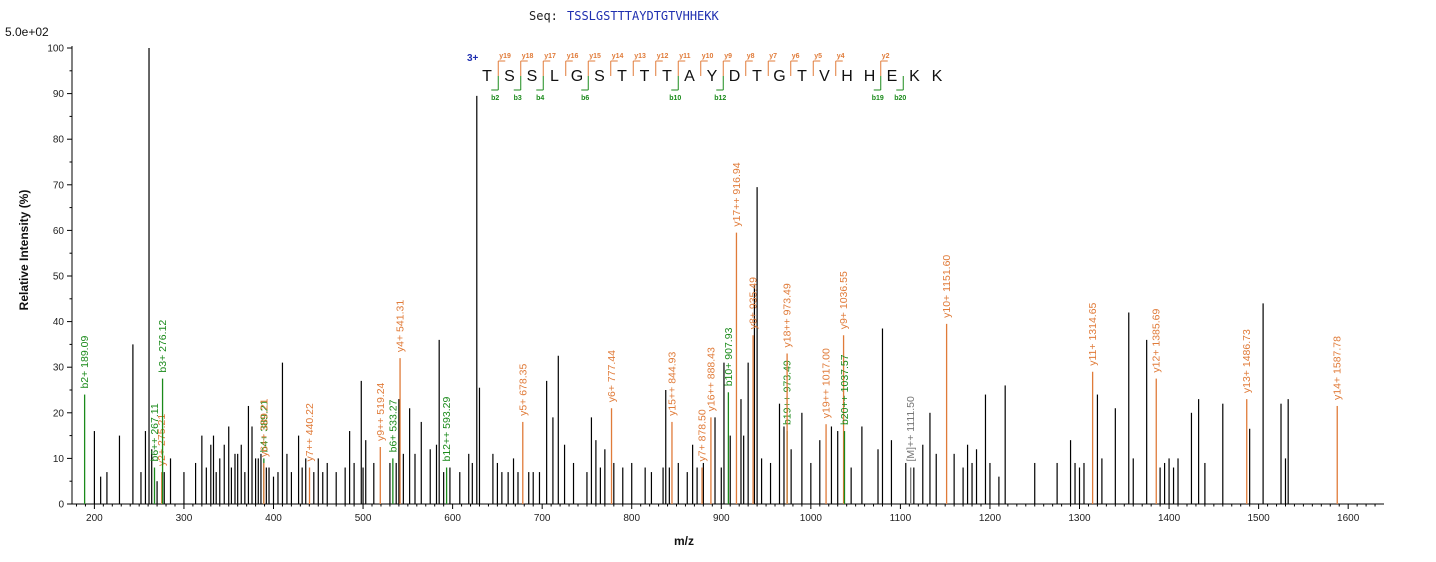 This screenshot has height=562, width=1436. Describe the element at coordinates (550, 56) in the screenshot. I see `y-ion-label: y17` at that location.